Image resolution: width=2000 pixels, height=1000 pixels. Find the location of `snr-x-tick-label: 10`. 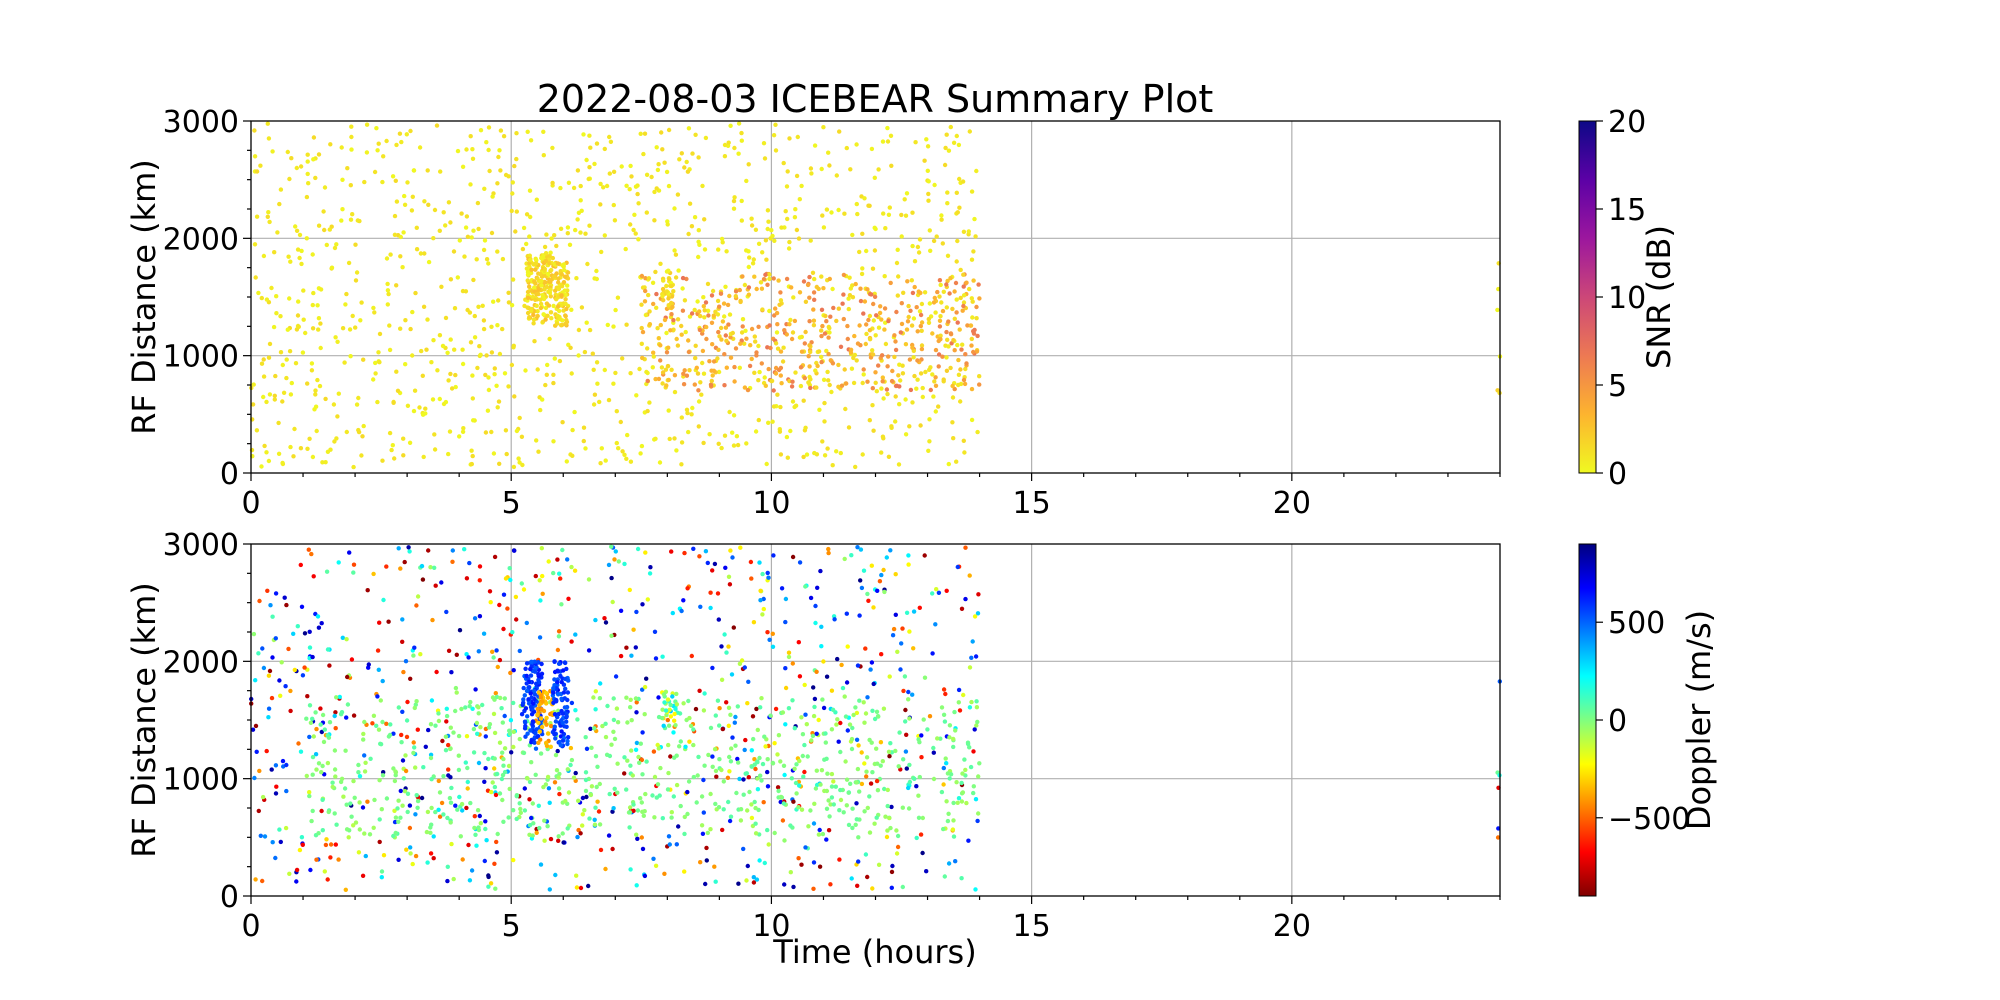

snr-x-tick-label: 10 is located at coordinates (771, 503).